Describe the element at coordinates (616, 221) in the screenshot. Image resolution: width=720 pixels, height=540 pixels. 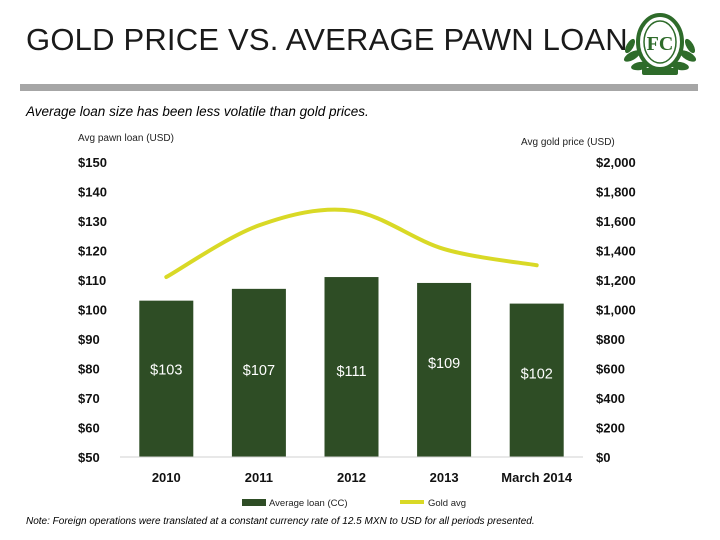
I see `y-tick-right: $1,600` at that location.